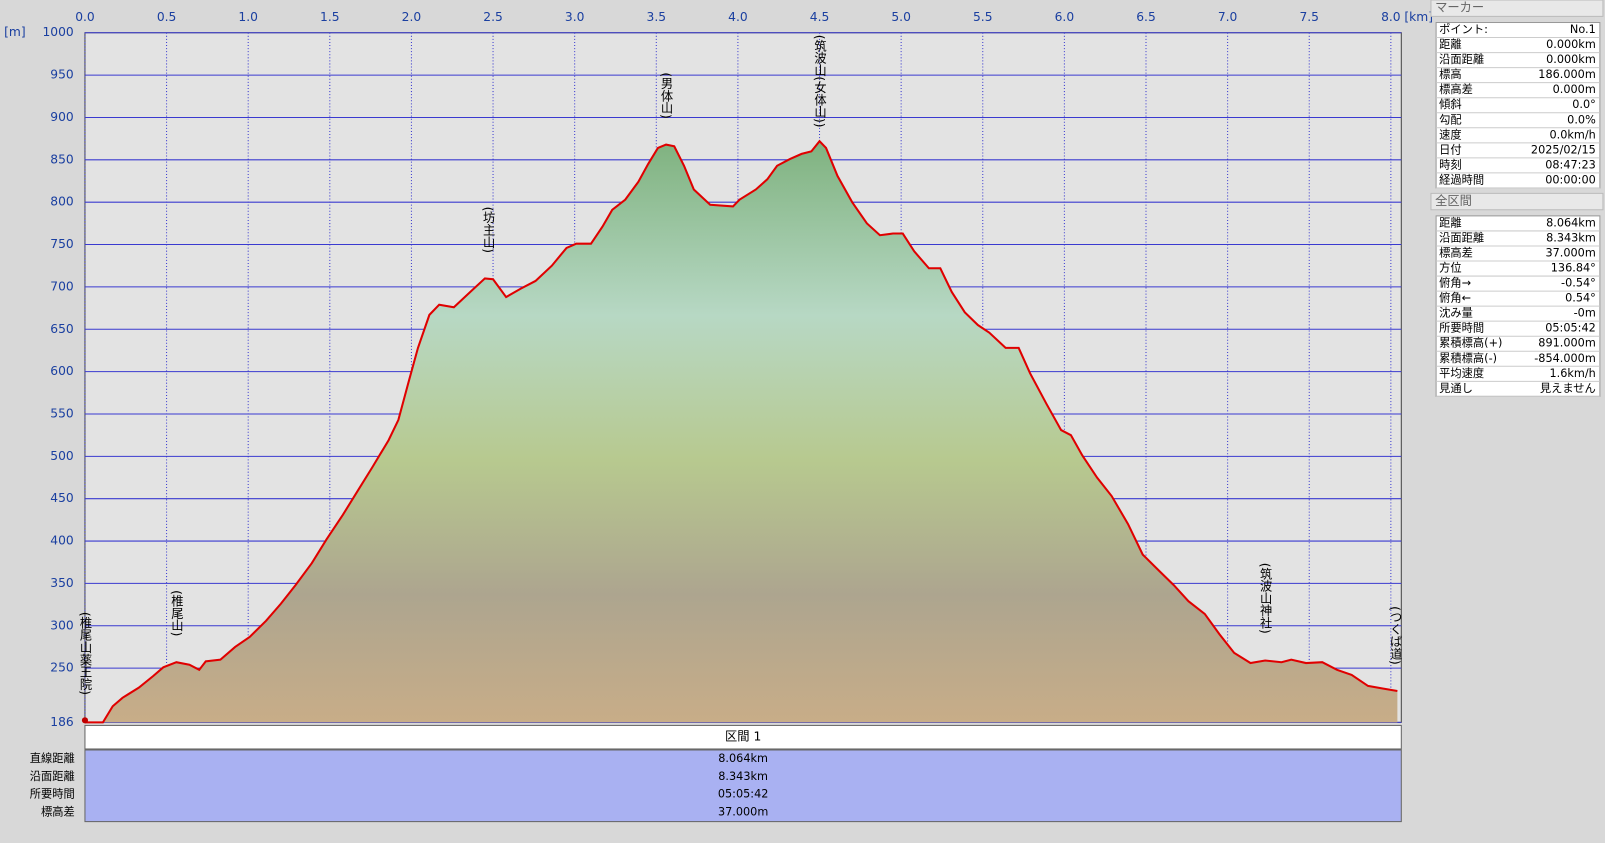 The height and width of the screenshot is (843, 1605). Describe the element at coordinates (412, 17) in the screenshot. I see `x-tick-label: 2.0` at that location.